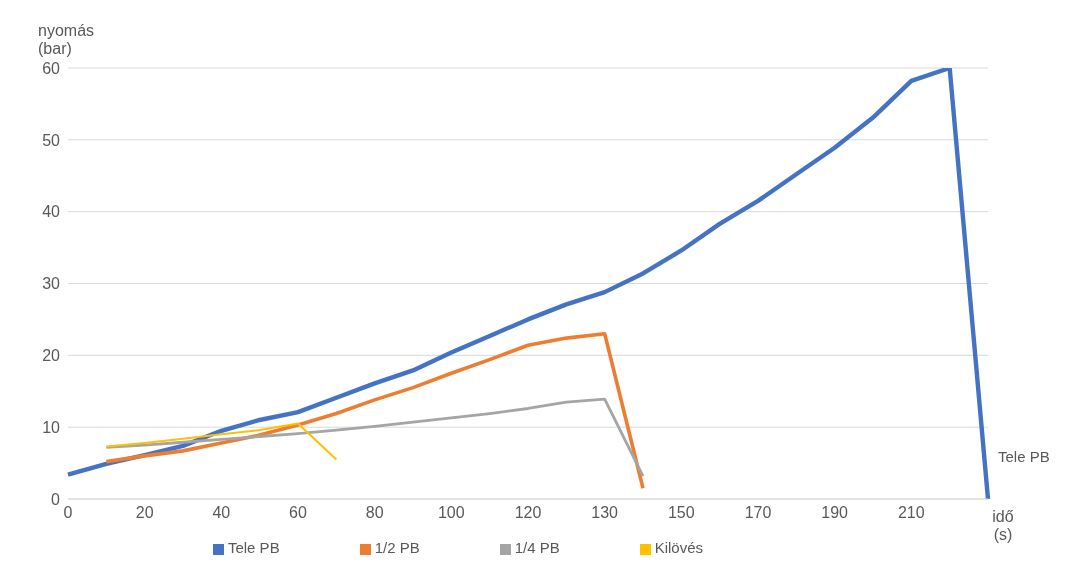 The image size is (1072, 574). I want to click on x-tick-label: 100, so click(451, 513).